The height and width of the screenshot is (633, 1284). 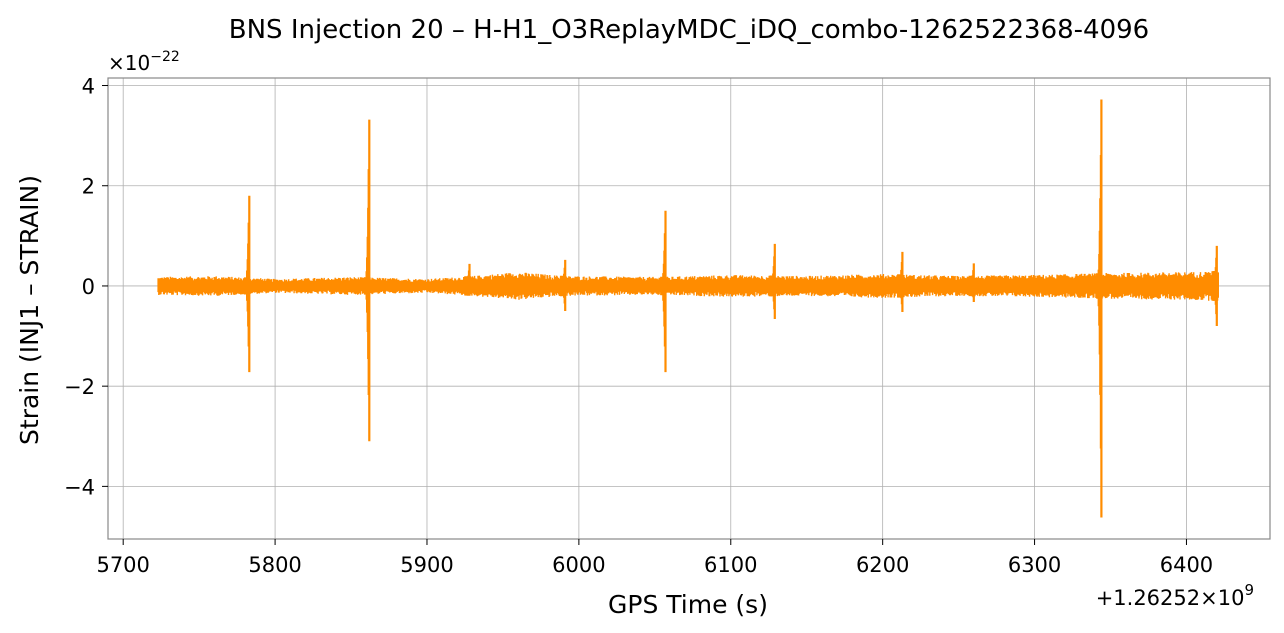 I want to click on x-tick-label: 6400, so click(x=1186, y=565).